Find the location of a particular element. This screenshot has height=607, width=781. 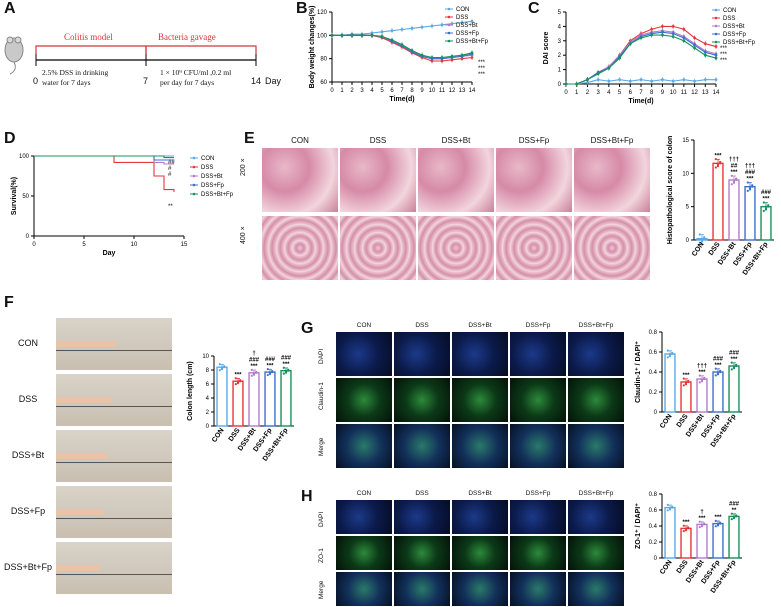

y-tick-label: 0 is located at coordinates (208, 427).